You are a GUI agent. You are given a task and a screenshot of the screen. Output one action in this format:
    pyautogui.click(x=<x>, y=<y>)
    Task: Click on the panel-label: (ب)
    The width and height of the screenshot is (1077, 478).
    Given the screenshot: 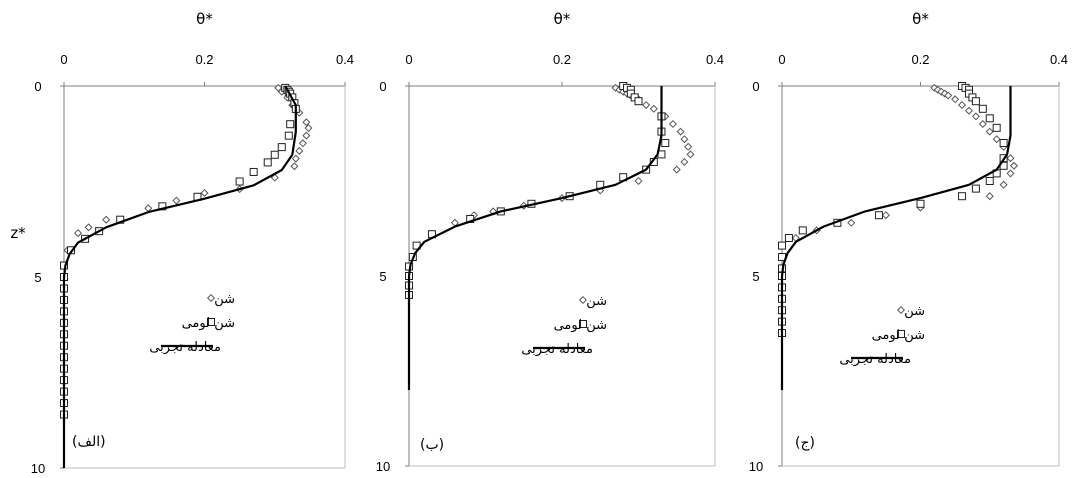 What is the action you would take?
    pyautogui.click(x=432, y=445)
    